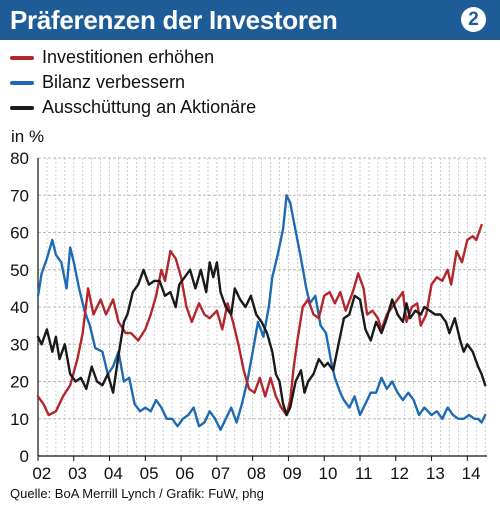 This screenshot has height=506, width=500. I want to click on y-axis-unit-label: in %, so click(28, 136).